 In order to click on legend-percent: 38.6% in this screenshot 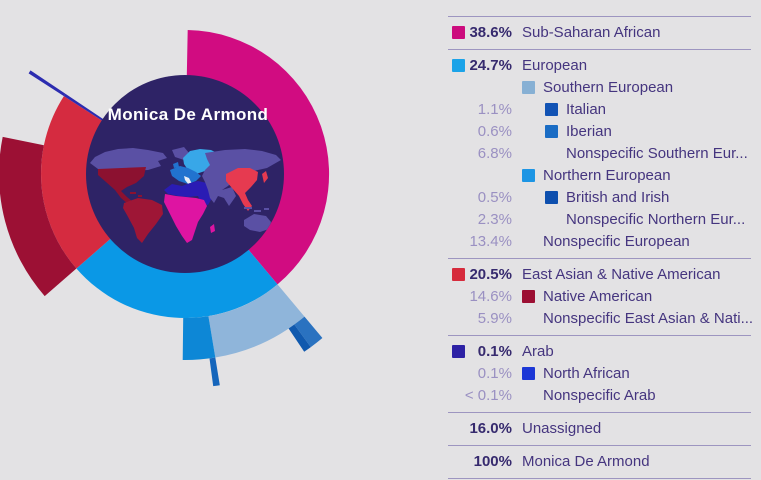, I will do `click(490, 32)`.